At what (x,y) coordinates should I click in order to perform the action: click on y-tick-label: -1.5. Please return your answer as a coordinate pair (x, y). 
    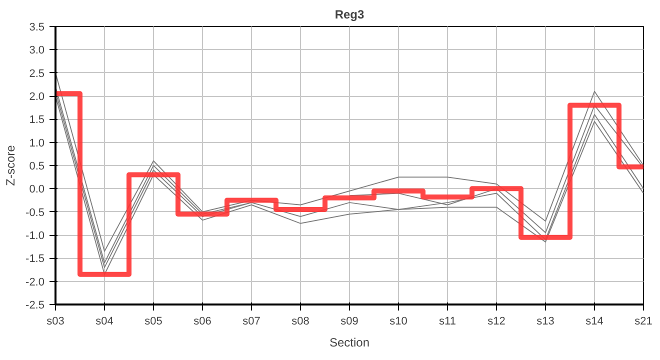
    Looking at the image, I should click on (35, 259).